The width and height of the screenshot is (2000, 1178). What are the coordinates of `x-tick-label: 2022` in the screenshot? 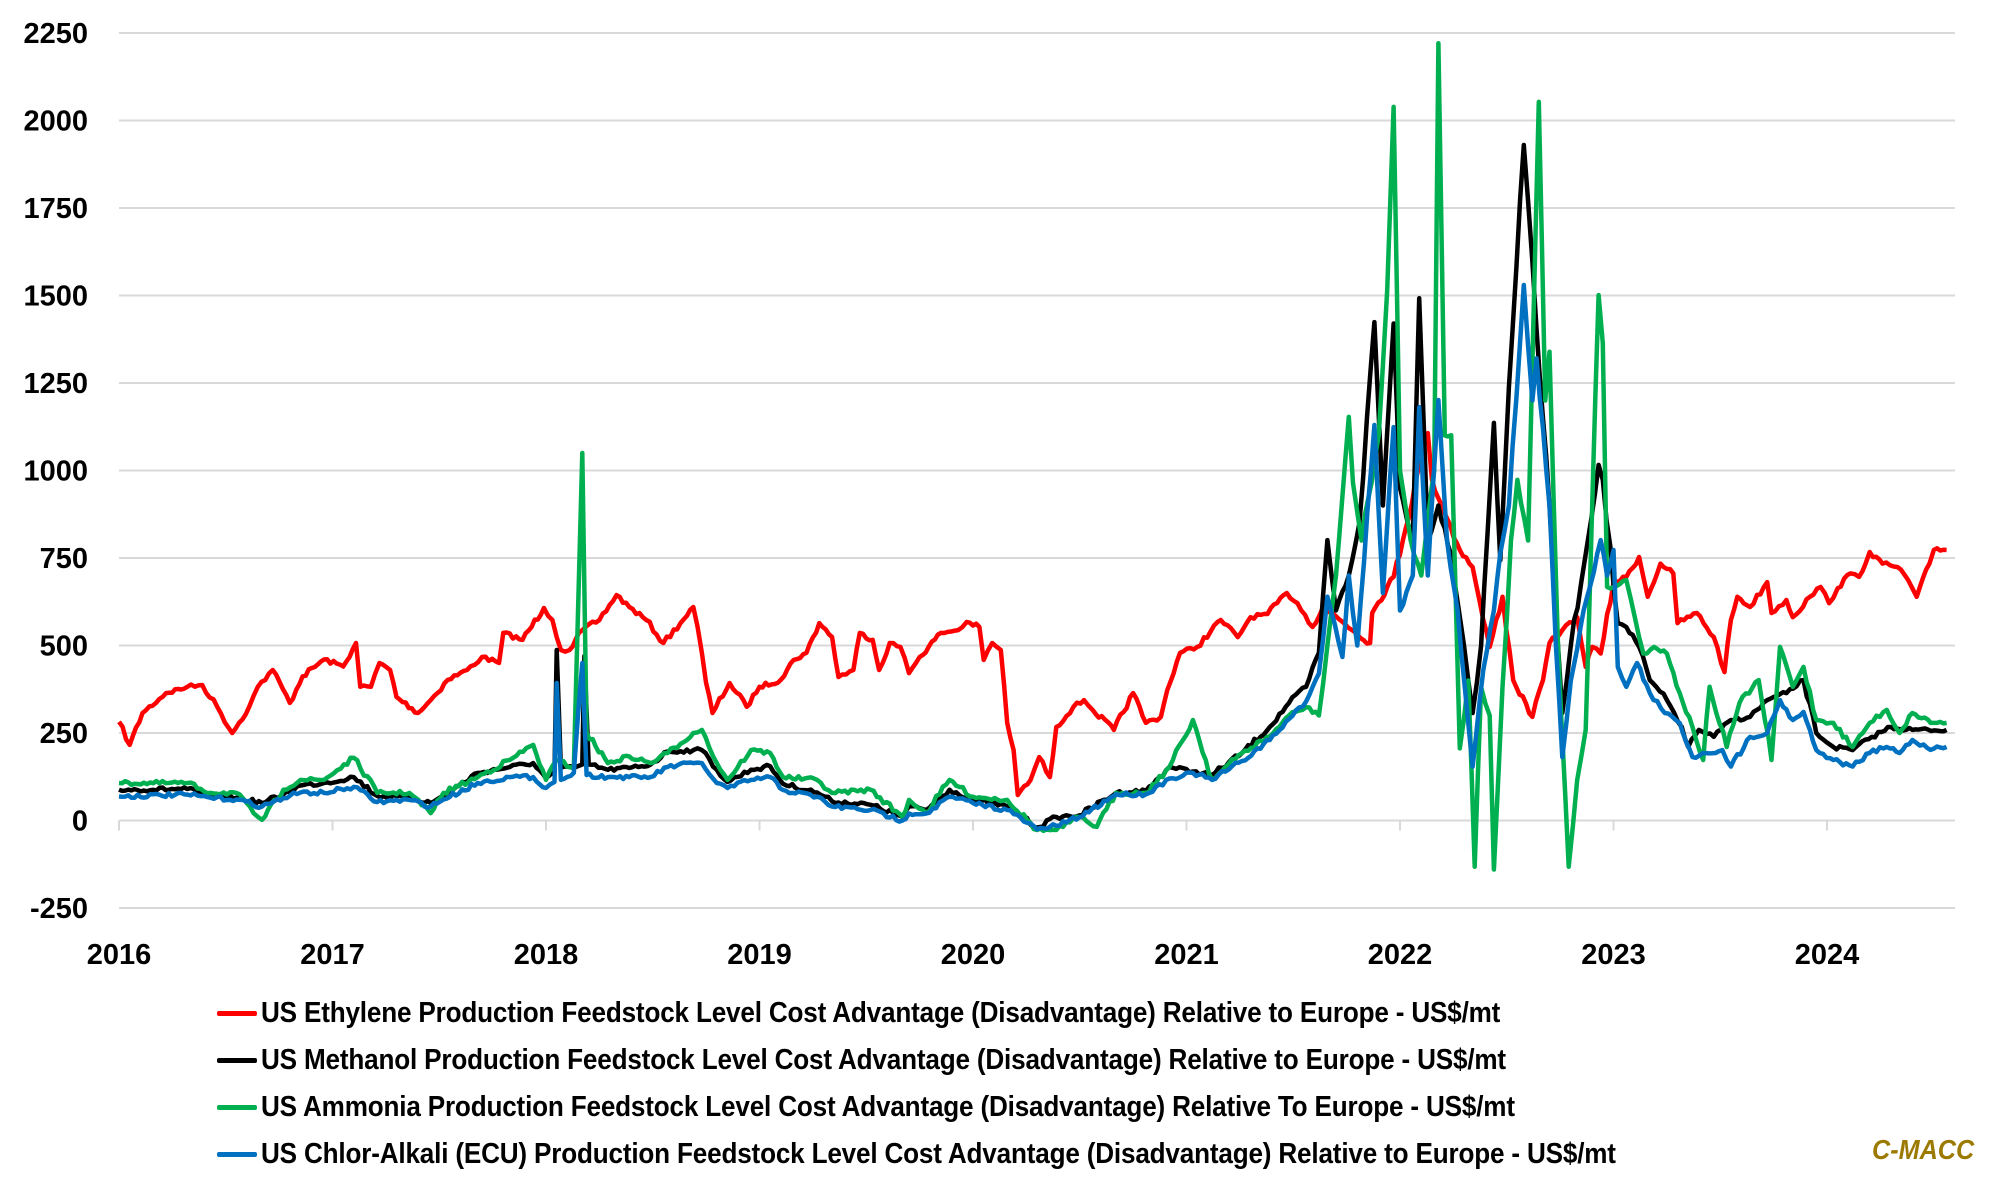 It's located at (1400, 955).